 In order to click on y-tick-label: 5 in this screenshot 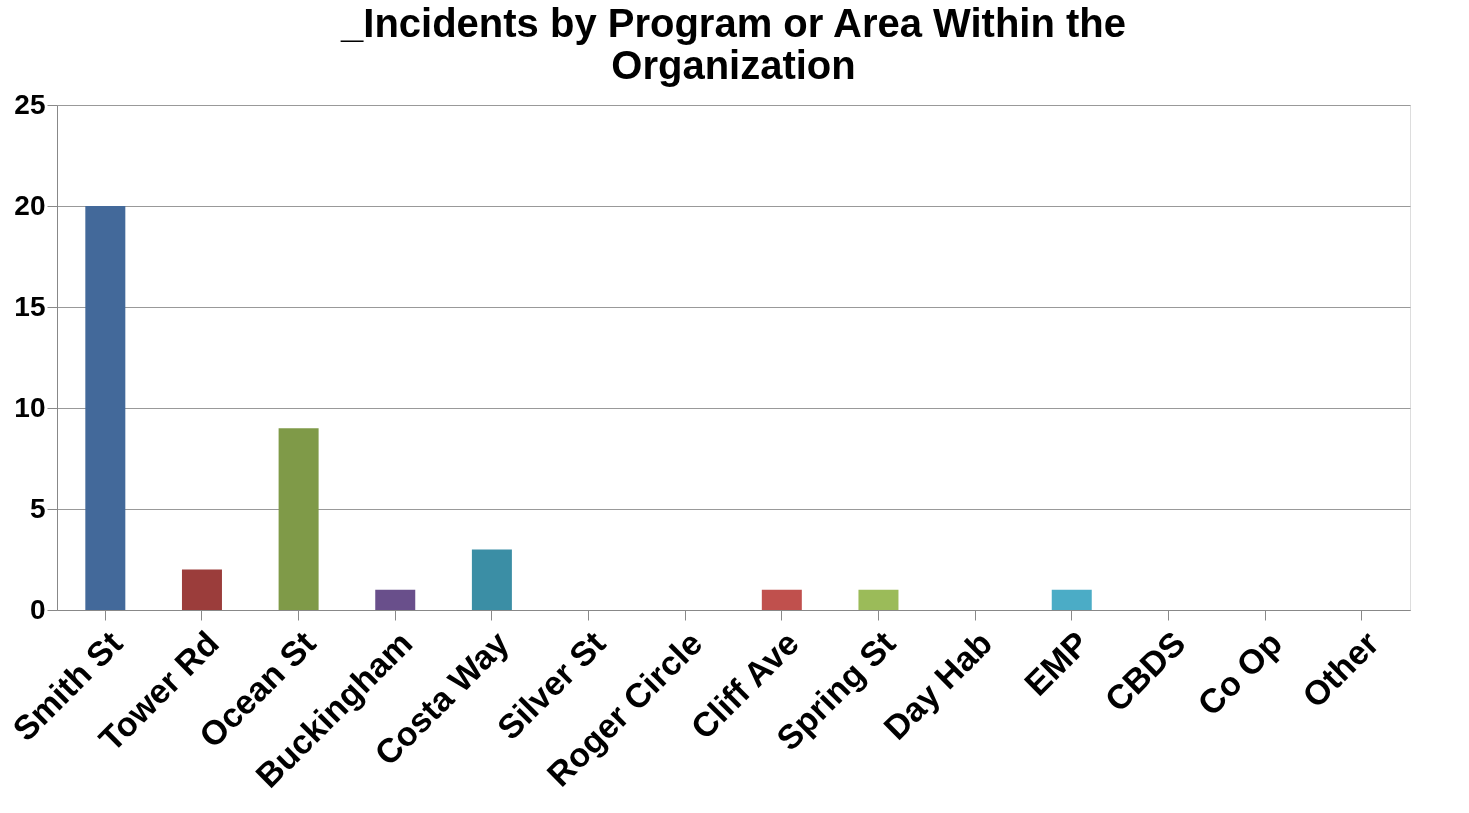, I will do `click(37, 508)`.